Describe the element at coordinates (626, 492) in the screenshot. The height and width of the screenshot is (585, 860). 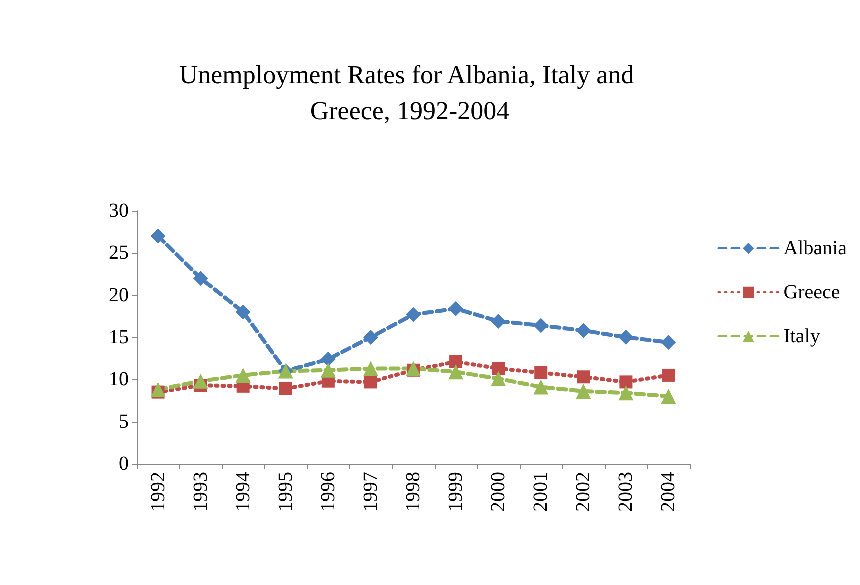
I see `x-tick-label: 2003` at that location.